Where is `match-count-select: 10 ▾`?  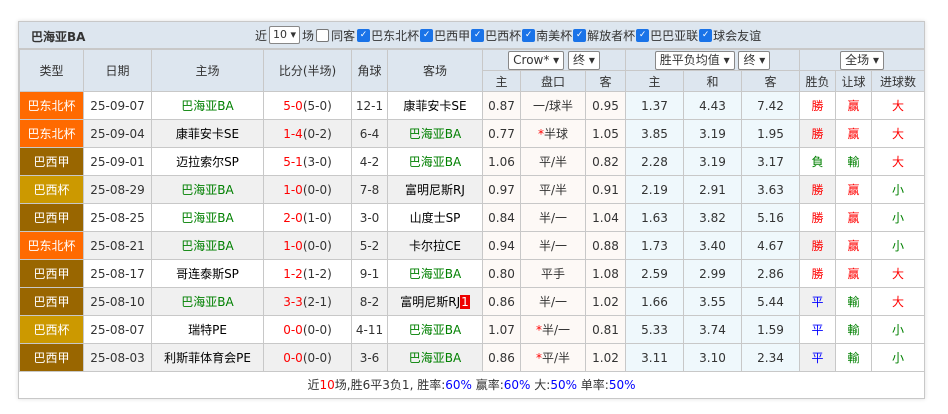 match-count-select: 10 ▾ is located at coordinates (285, 35).